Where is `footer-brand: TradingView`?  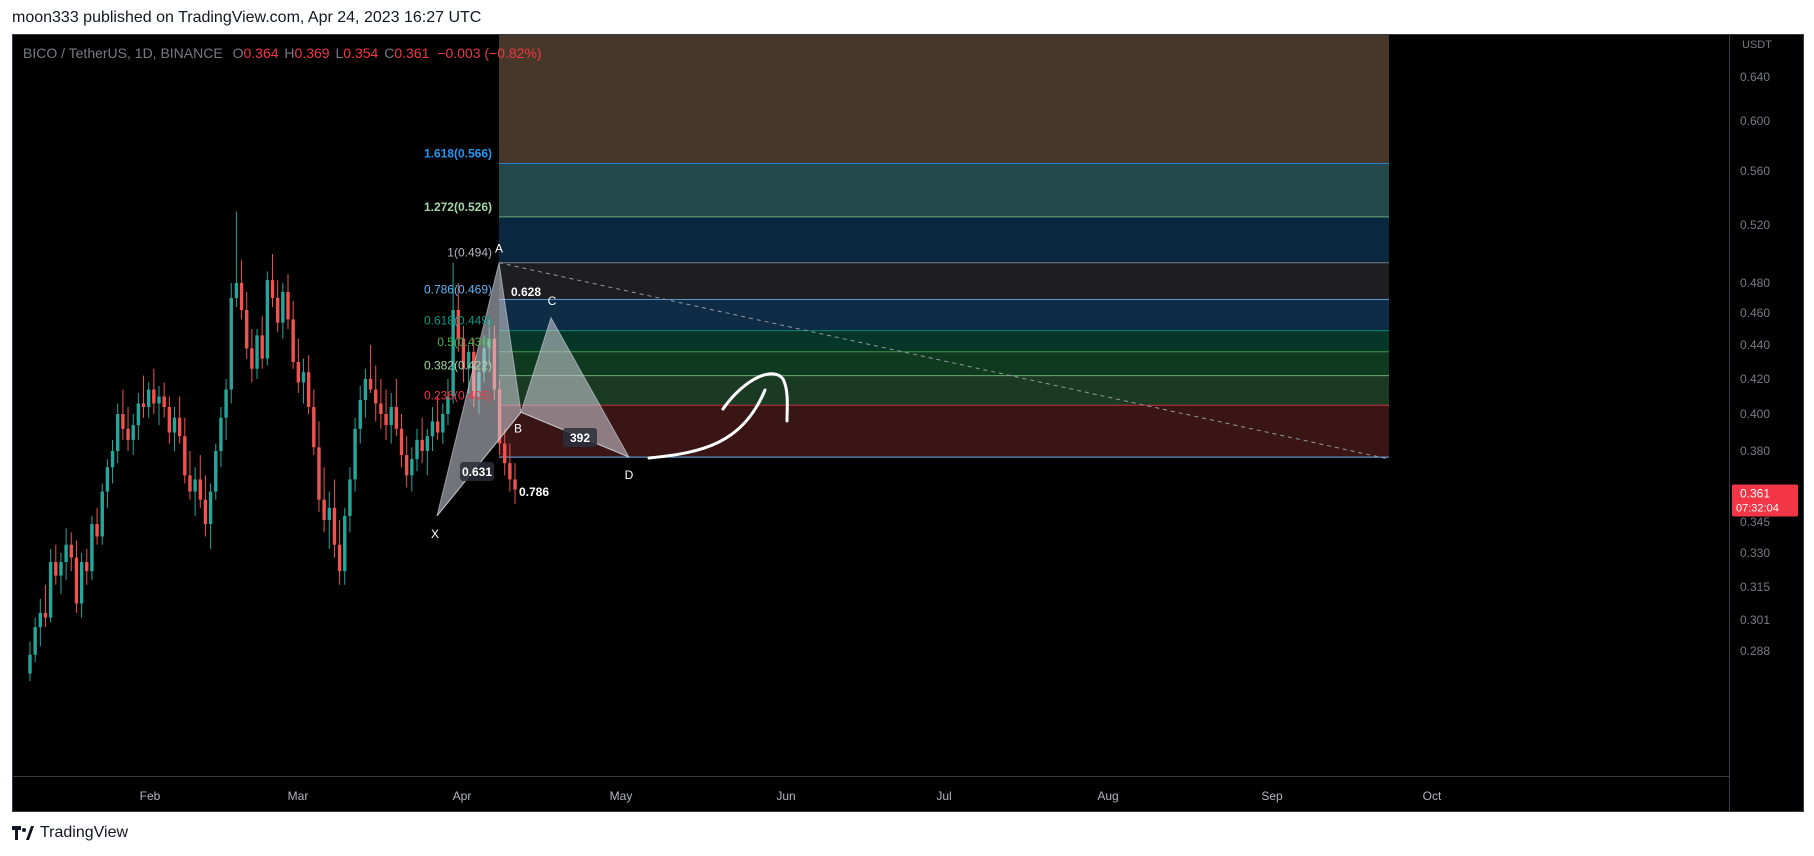 footer-brand: TradingView is located at coordinates (84, 832).